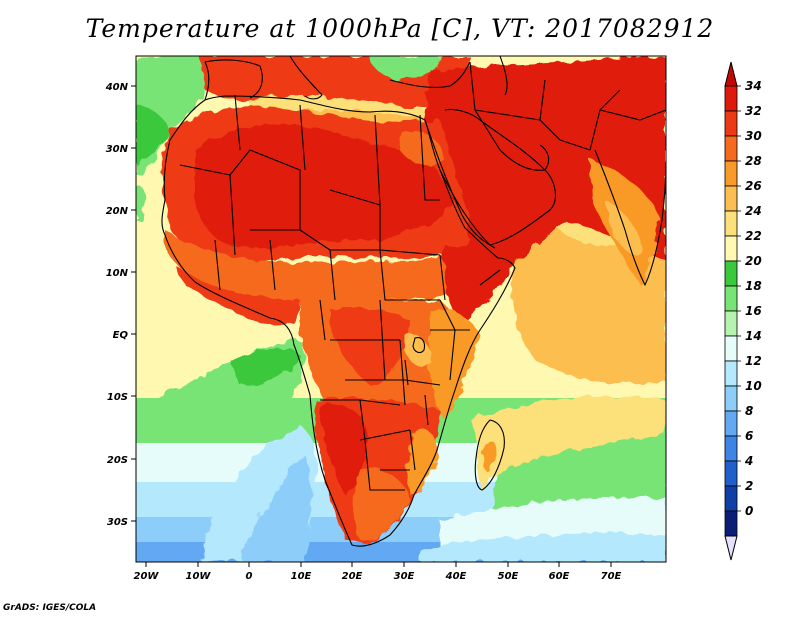 Image resolution: width=800 pixels, height=618 pixels. Describe the element at coordinates (753, 111) in the screenshot. I see `colorbar-label: 32` at that location.